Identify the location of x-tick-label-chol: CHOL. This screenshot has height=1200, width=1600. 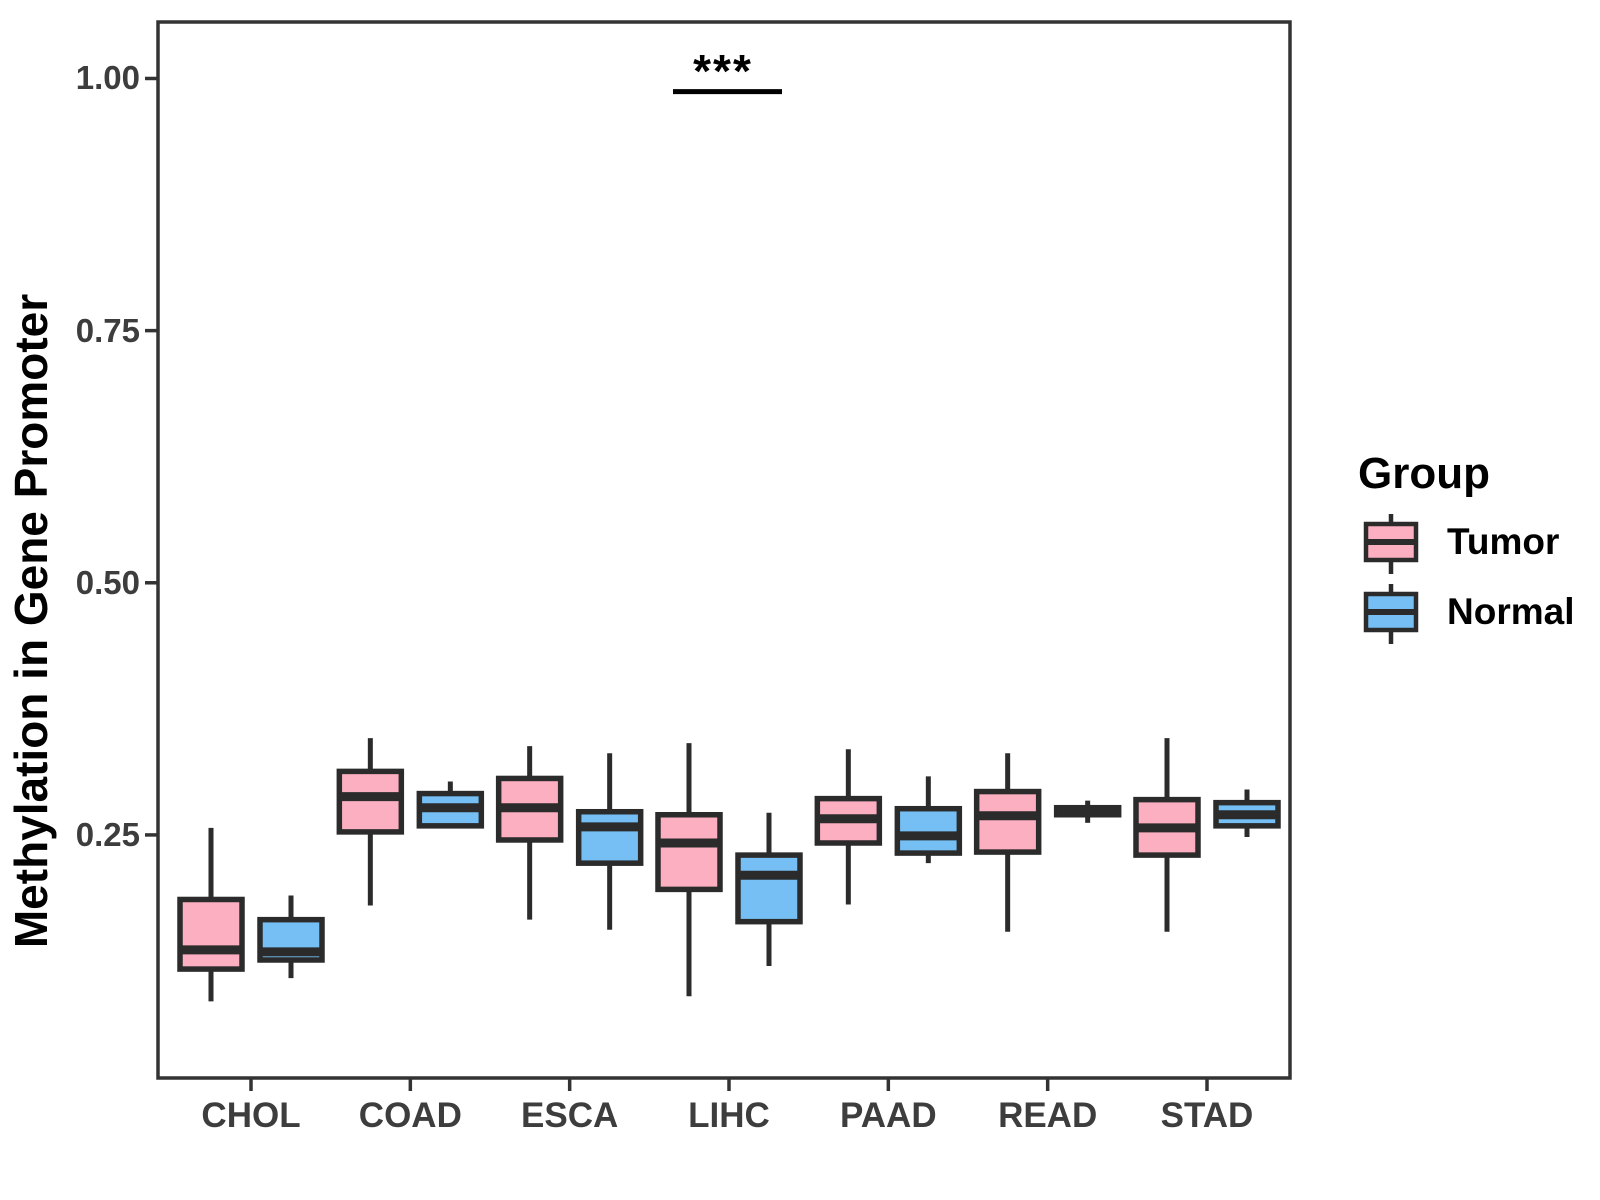
(251, 1115).